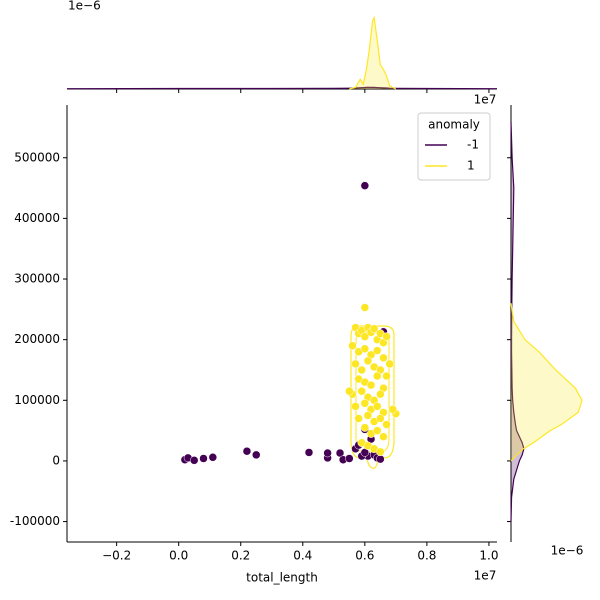 The height and width of the screenshot is (600, 600). Describe the element at coordinates (488, 556) in the screenshot. I see `x-tick-label: 1.0` at that location.